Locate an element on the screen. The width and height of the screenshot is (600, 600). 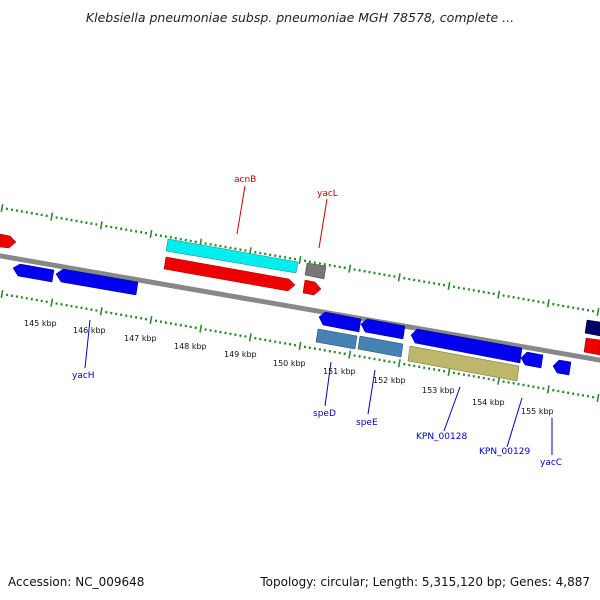
gene-bar-speE-steel is located at coordinates (380, 346).